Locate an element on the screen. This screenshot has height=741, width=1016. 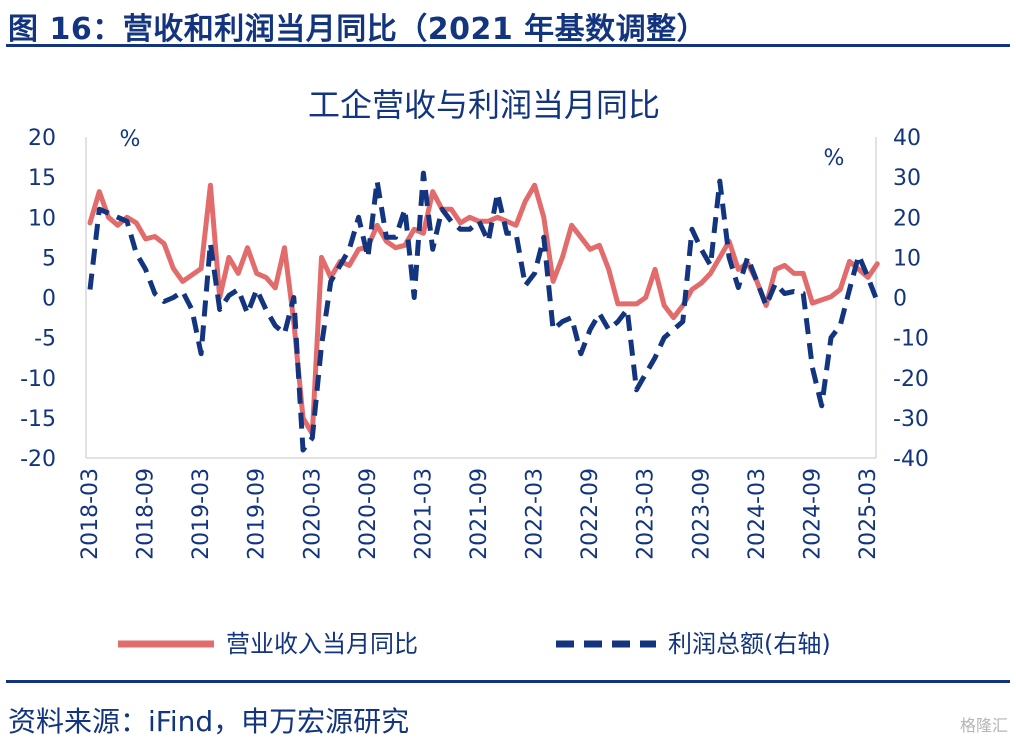
left-tick-label: 5 is located at coordinates (49, 258).